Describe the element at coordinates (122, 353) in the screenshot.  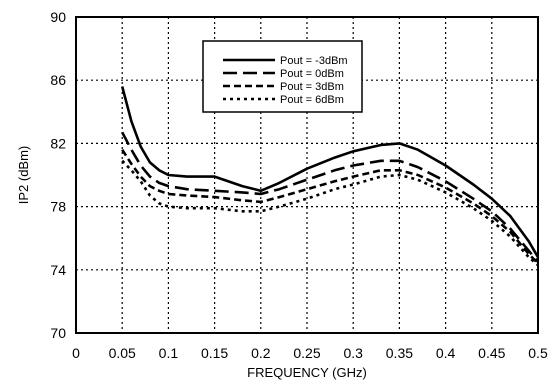
I see `x-tick-label: 0.05` at that location.